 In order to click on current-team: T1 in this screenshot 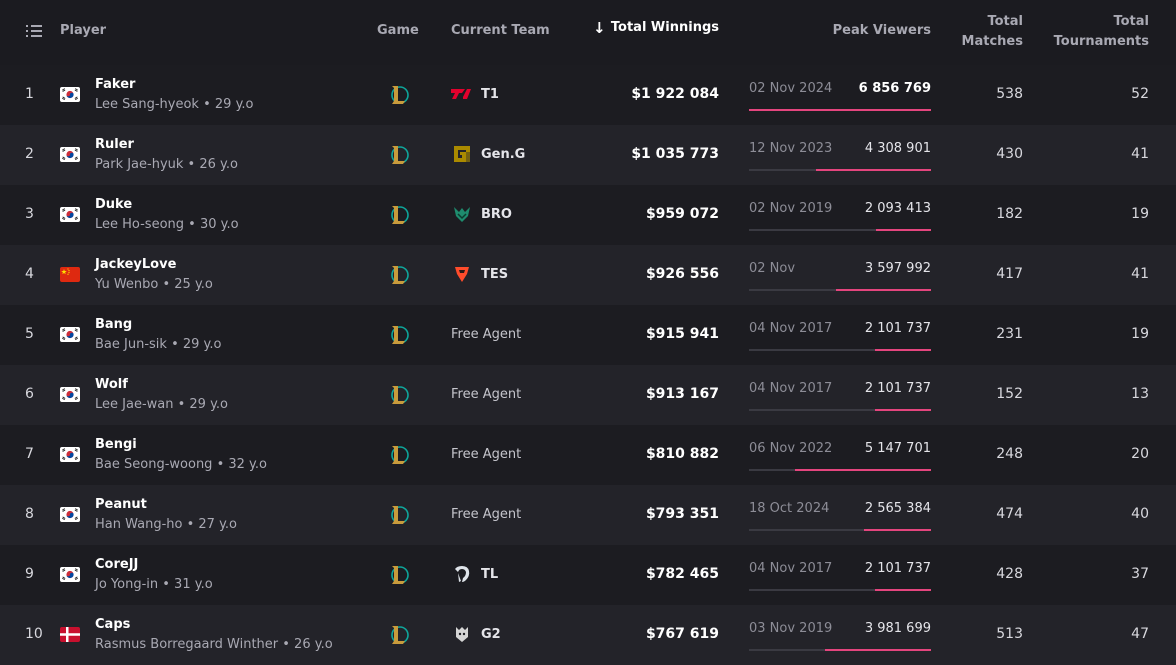, I will do `click(475, 94)`.